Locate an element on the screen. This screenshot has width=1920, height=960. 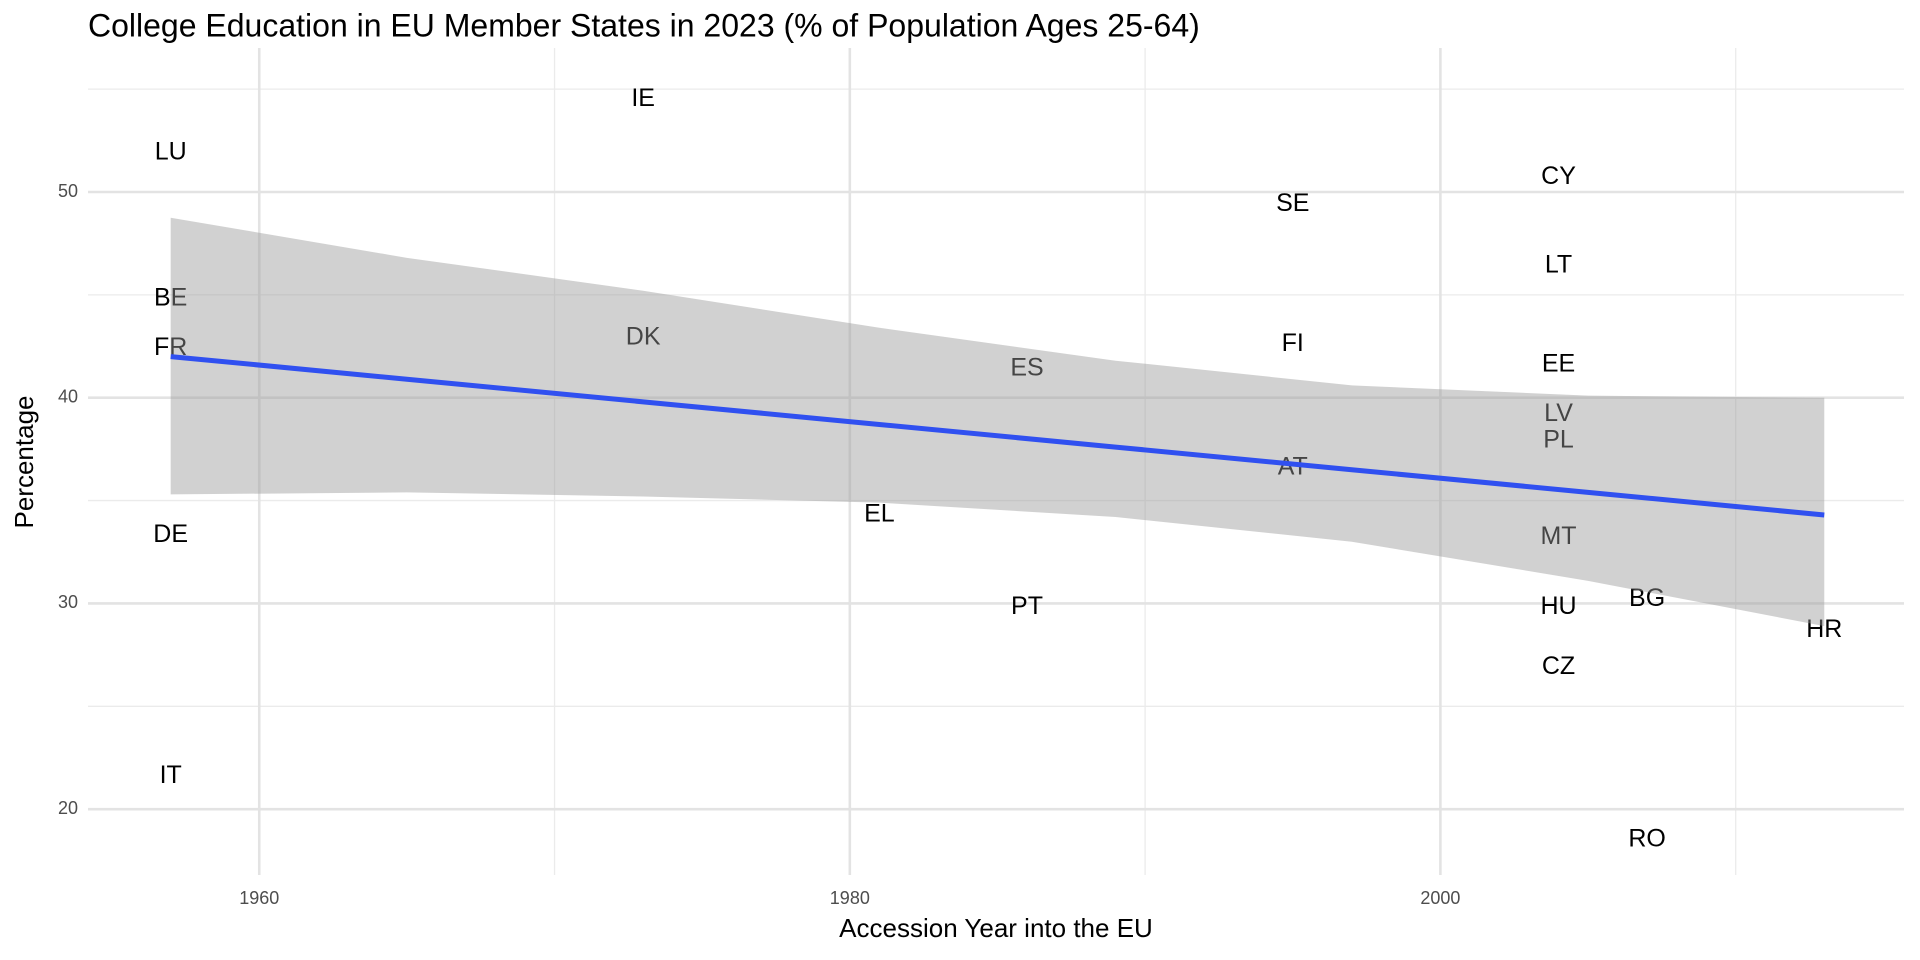
point-label: DK is located at coordinates (643, 337).